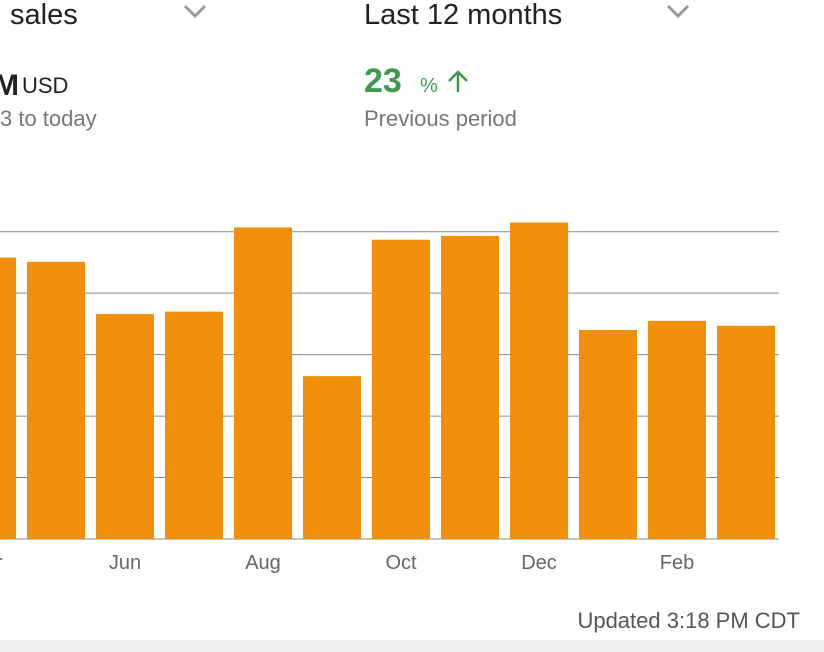  What do you see at coordinates (383, 81) in the screenshot?
I see `change-value: 23` at bounding box center [383, 81].